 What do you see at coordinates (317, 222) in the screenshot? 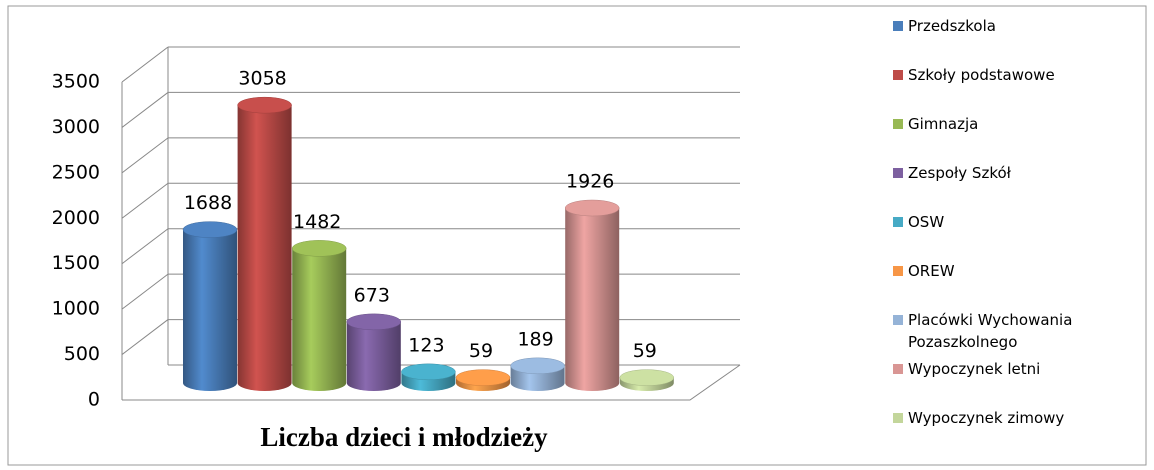
I see `value-label: 1482` at bounding box center [317, 222].